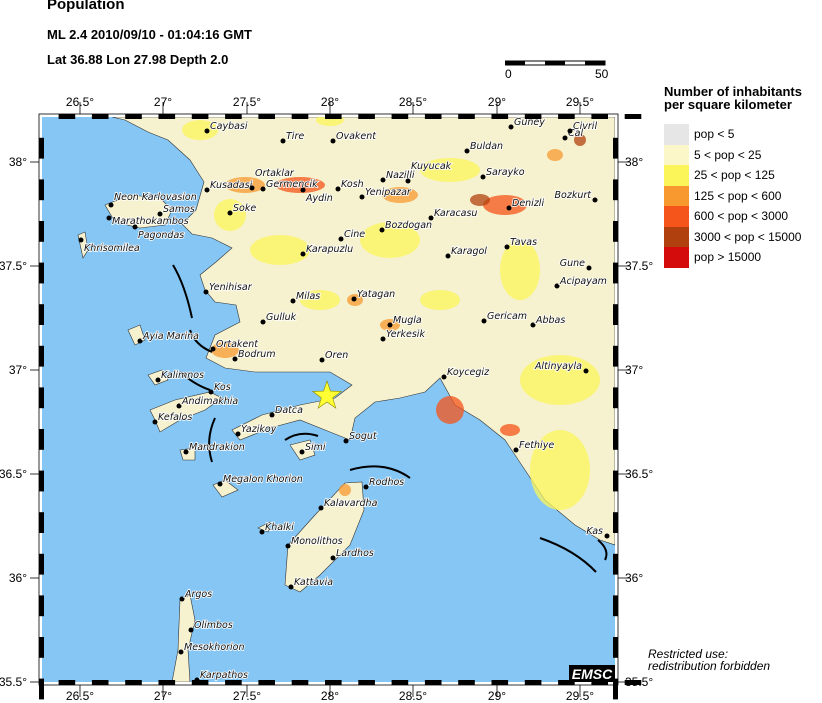 The width and height of the screenshot is (822, 703). What do you see at coordinates (348, 504) in the screenshot?
I see `city-kalavardha: Kalavardha` at bounding box center [348, 504].